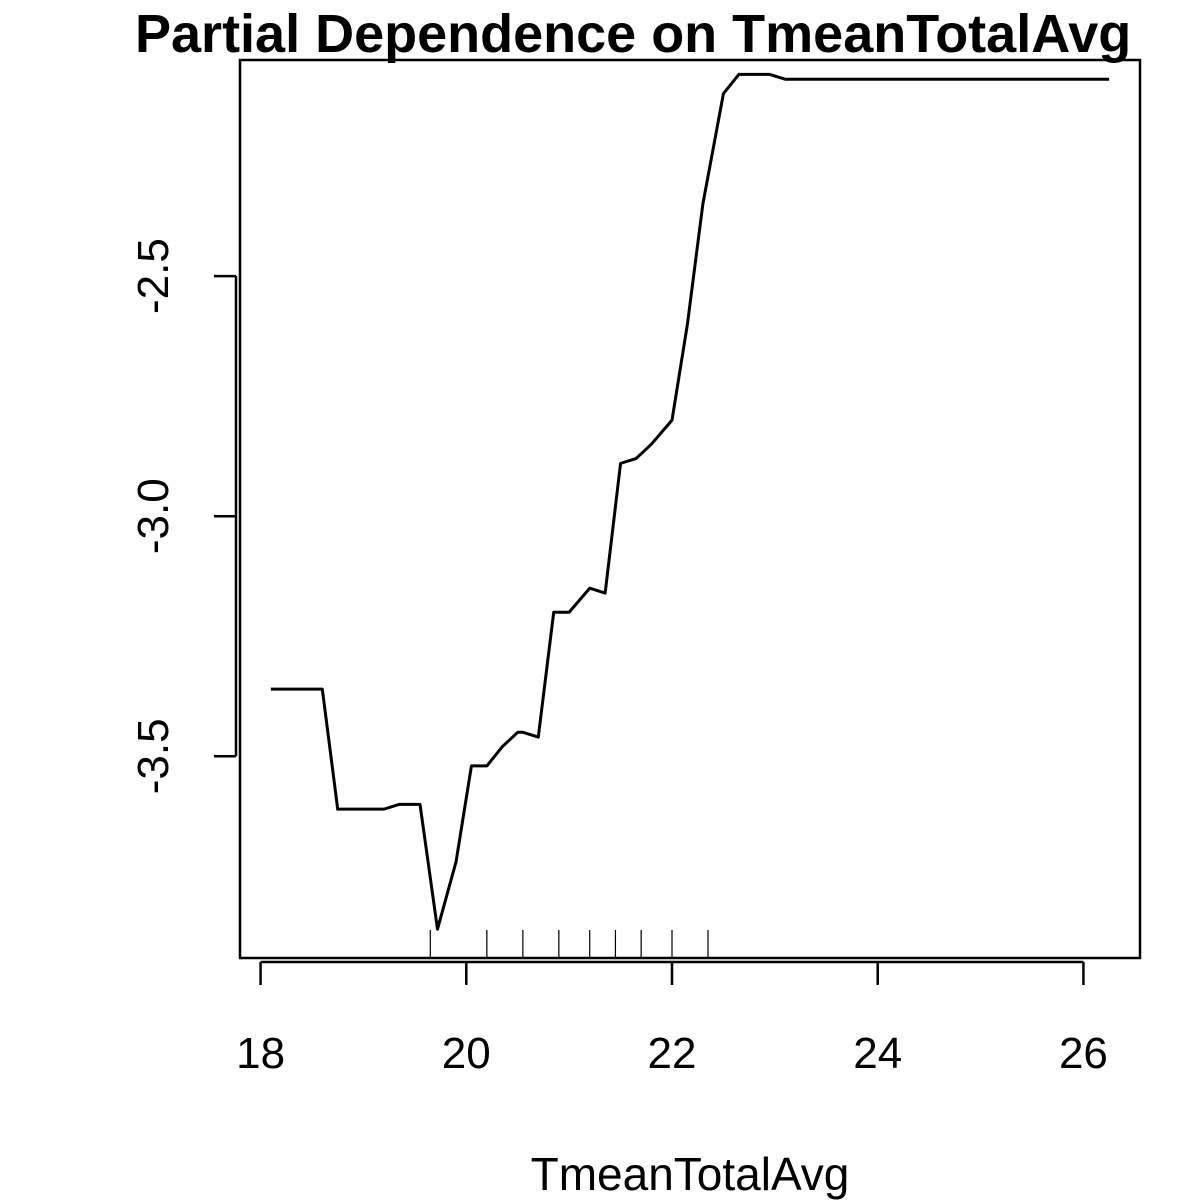 This screenshot has height=1200, width=1200. What do you see at coordinates (260, 1053) in the screenshot?
I see `x-tick-label: 18` at bounding box center [260, 1053].